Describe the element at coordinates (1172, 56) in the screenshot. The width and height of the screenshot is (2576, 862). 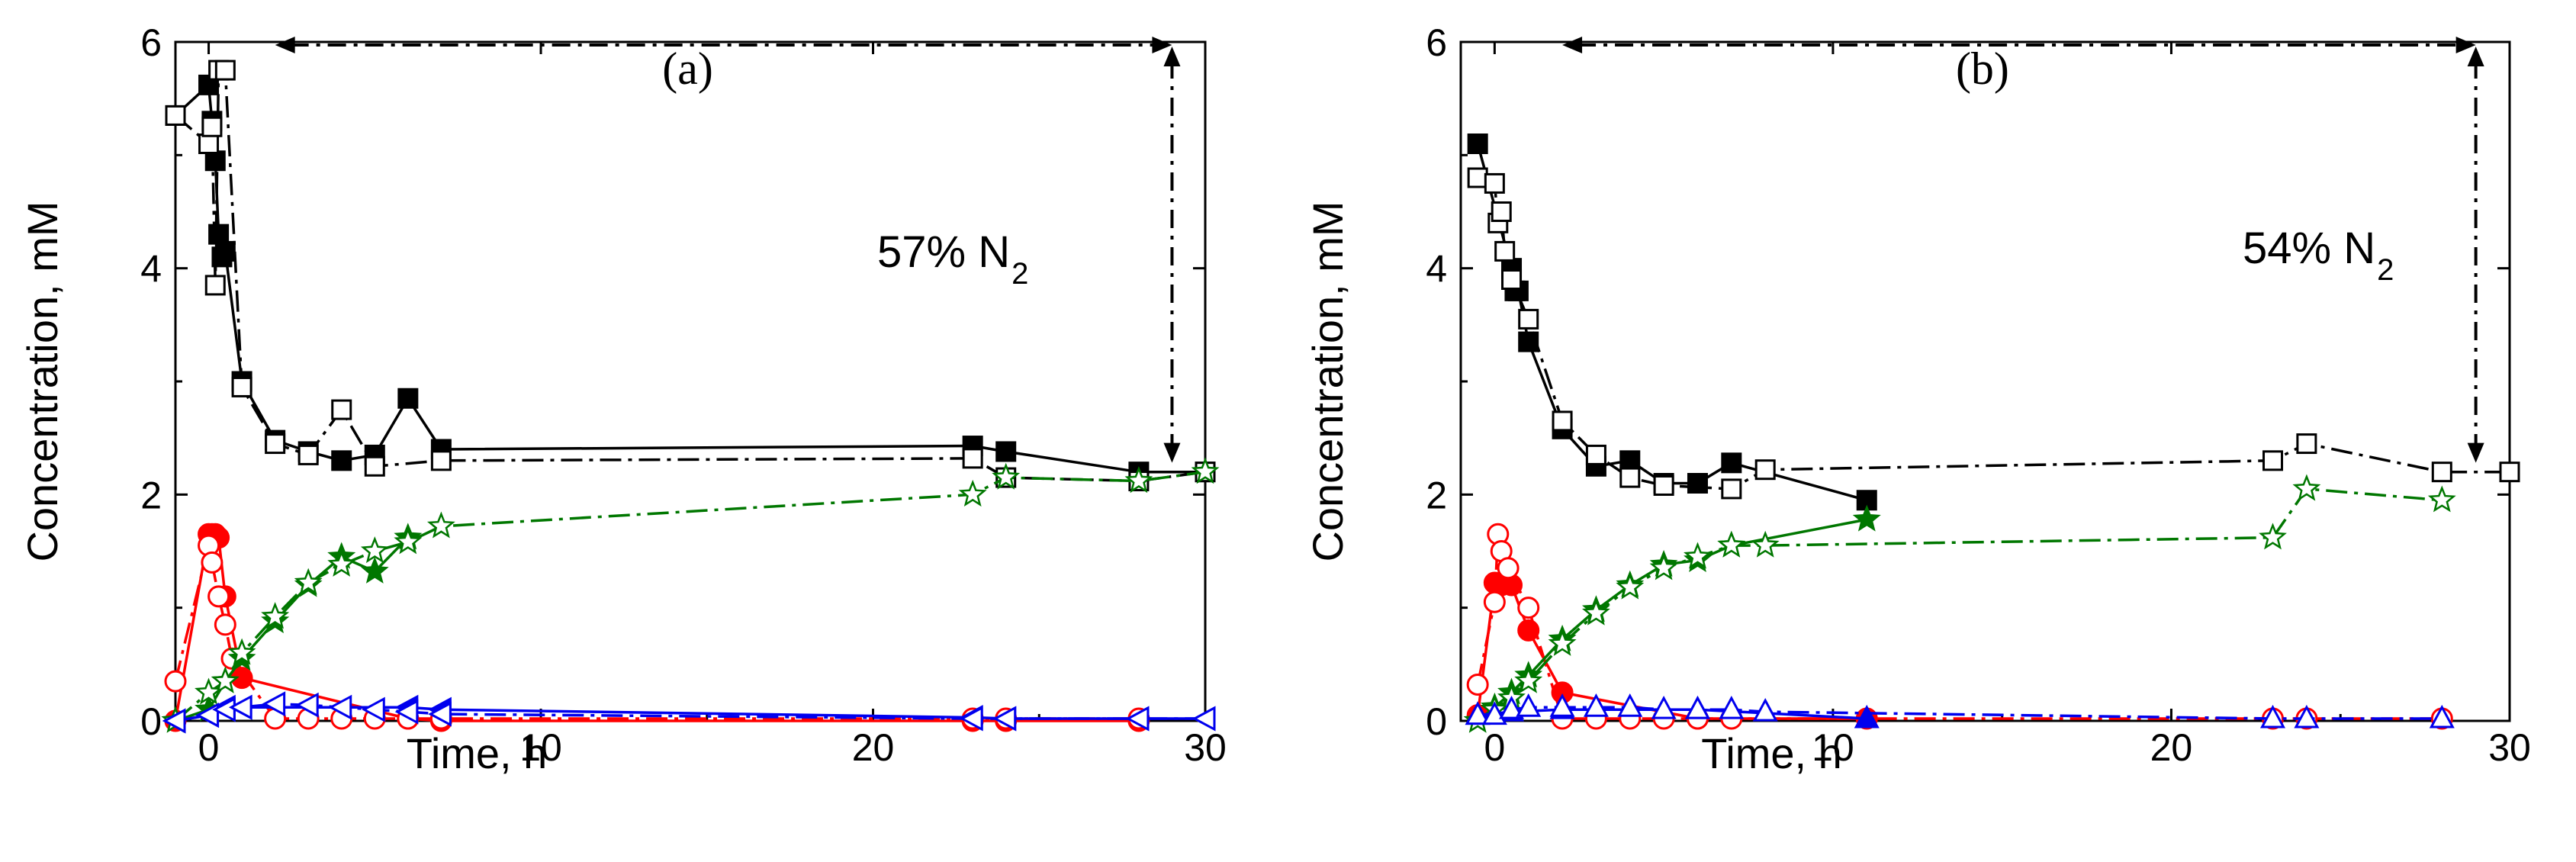
I see `arrowhead-up` at that location.